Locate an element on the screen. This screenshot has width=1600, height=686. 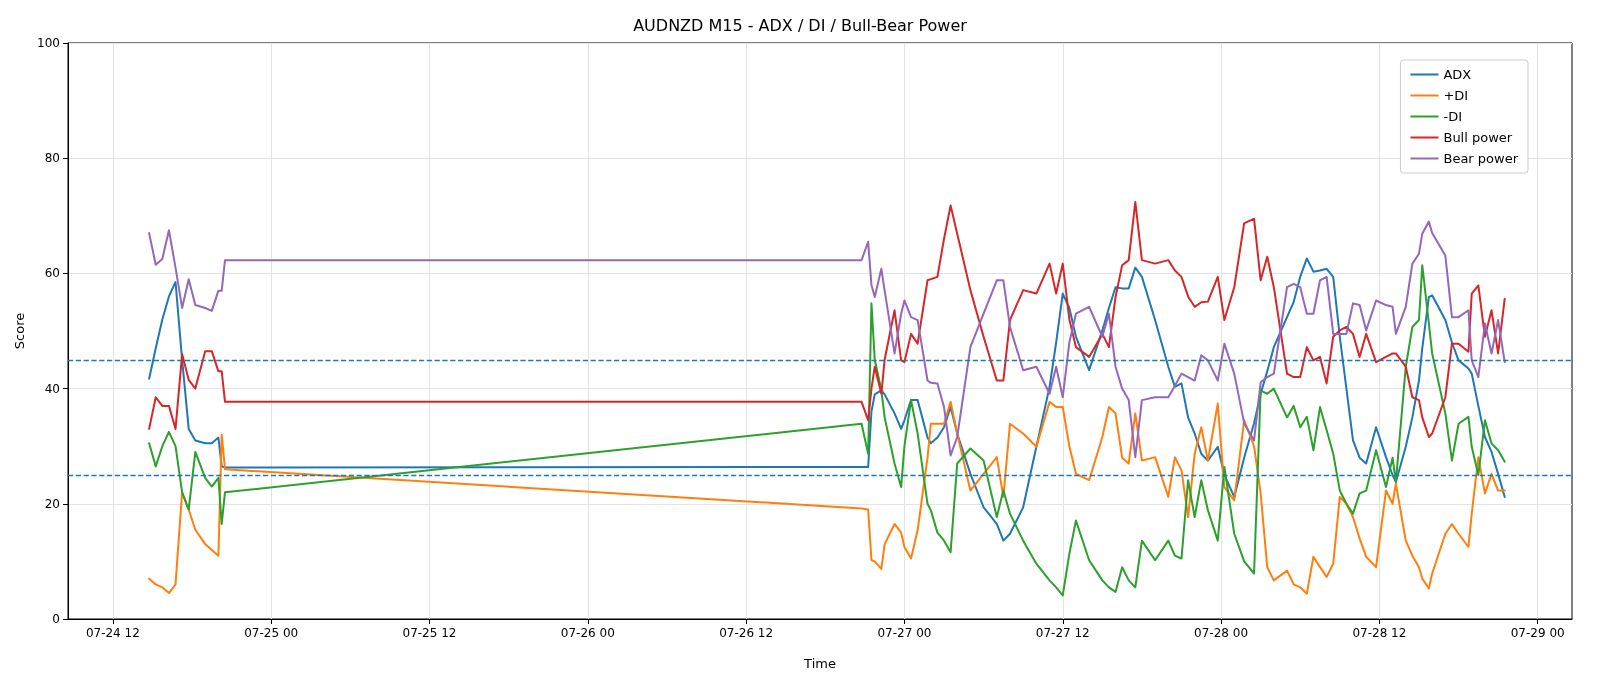
x-tick-label: 07-29 00 is located at coordinates (1537, 633).